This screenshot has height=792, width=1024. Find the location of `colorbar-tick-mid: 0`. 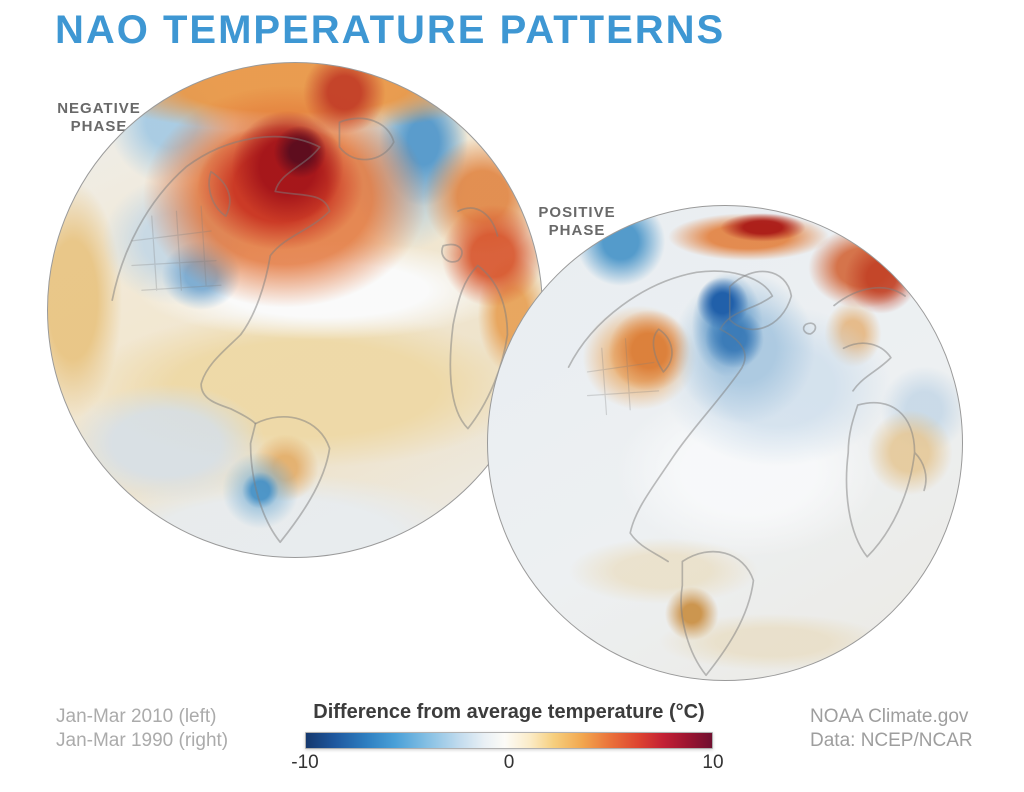

colorbar-tick-mid: 0 is located at coordinates (509, 762).